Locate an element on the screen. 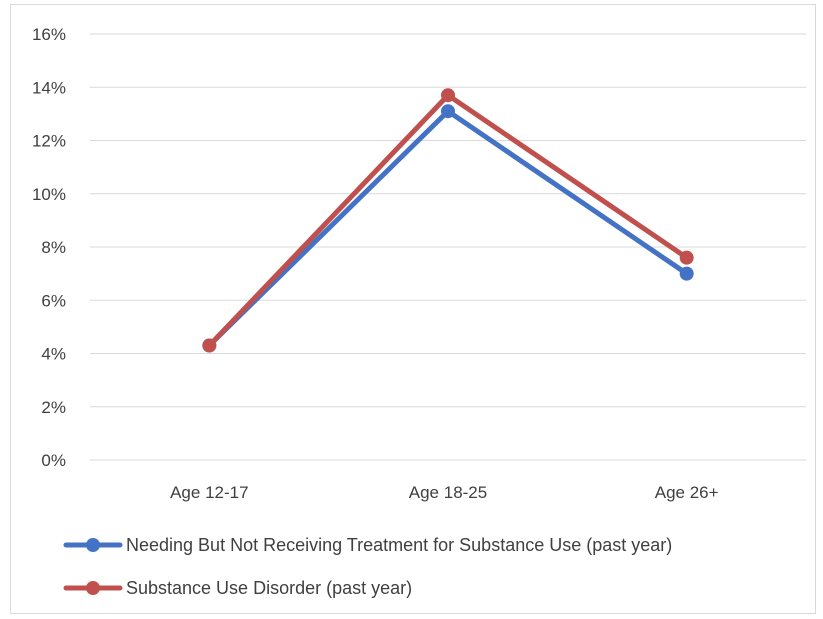 This screenshot has width=823, height=619. x-axis-ticks: Age 12-17 Age 18-25 Age 26+ is located at coordinates (444, 492).